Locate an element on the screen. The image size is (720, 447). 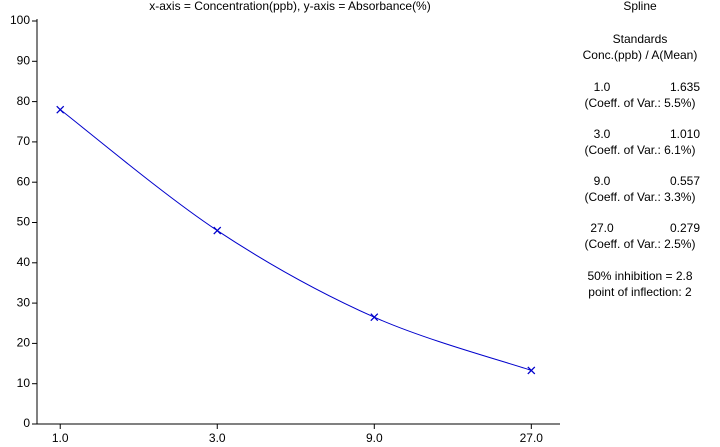
std-mean: 1.635 is located at coordinates (685, 87).